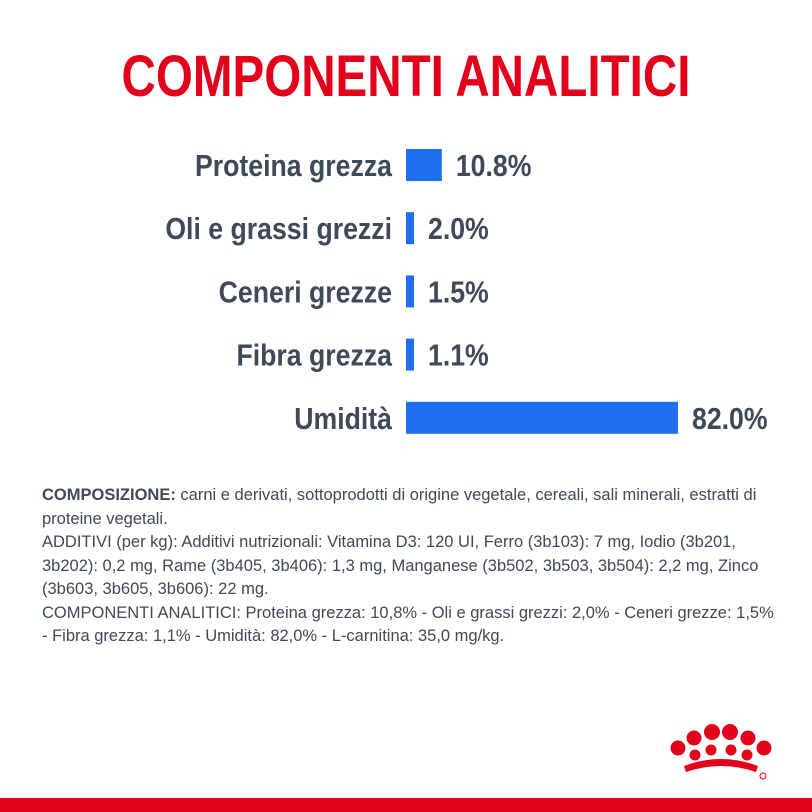 Image resolution: width=812 pixels, height=812 pixels. Describe the element at coordinates (494, 166) in the screenshot. I see `value-label: 10.8%` at that location.